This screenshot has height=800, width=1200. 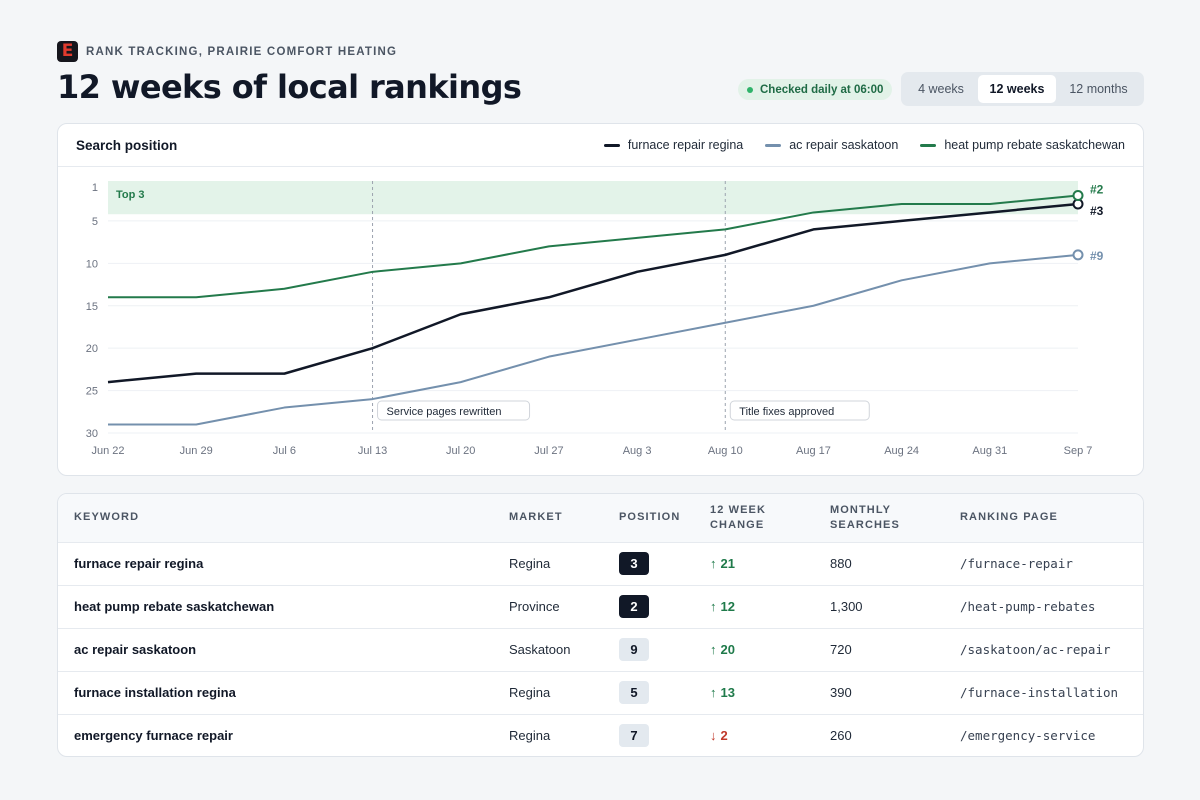 I want to click on x-tick-label: Jul 27, so click(x=548, y=451).